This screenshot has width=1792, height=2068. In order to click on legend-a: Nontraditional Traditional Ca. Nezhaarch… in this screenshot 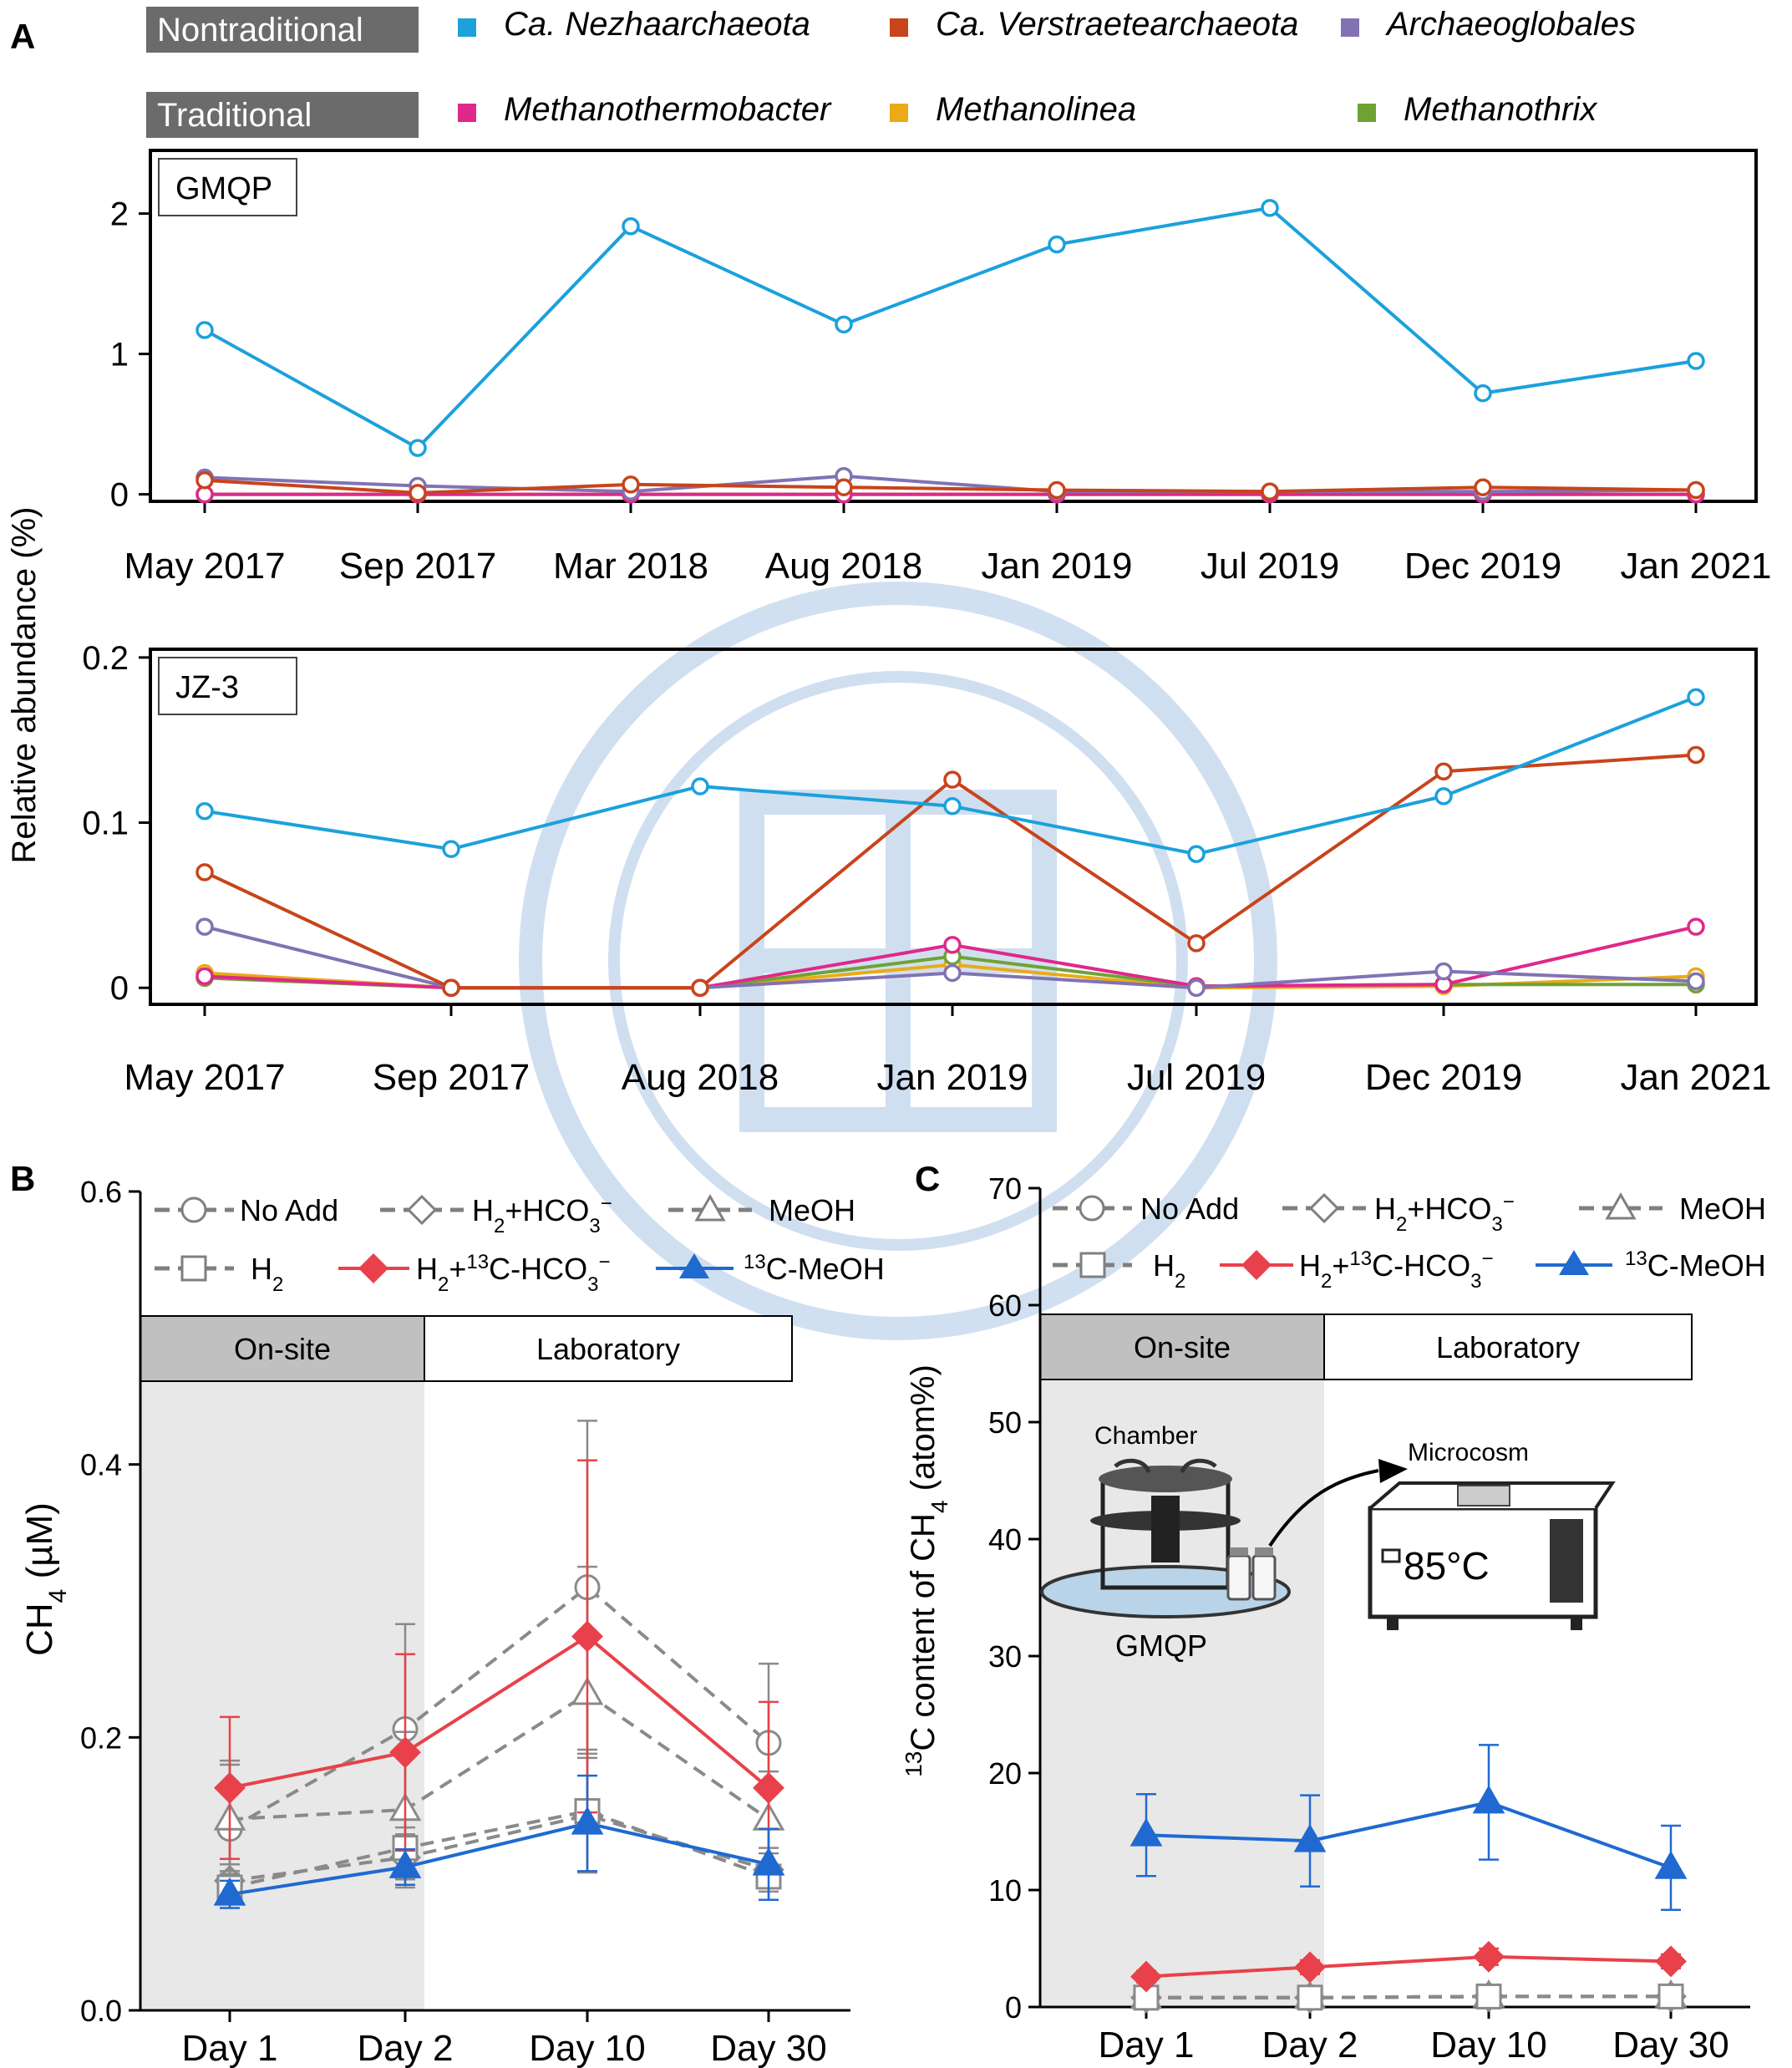, I will do `click(891, 72)`.